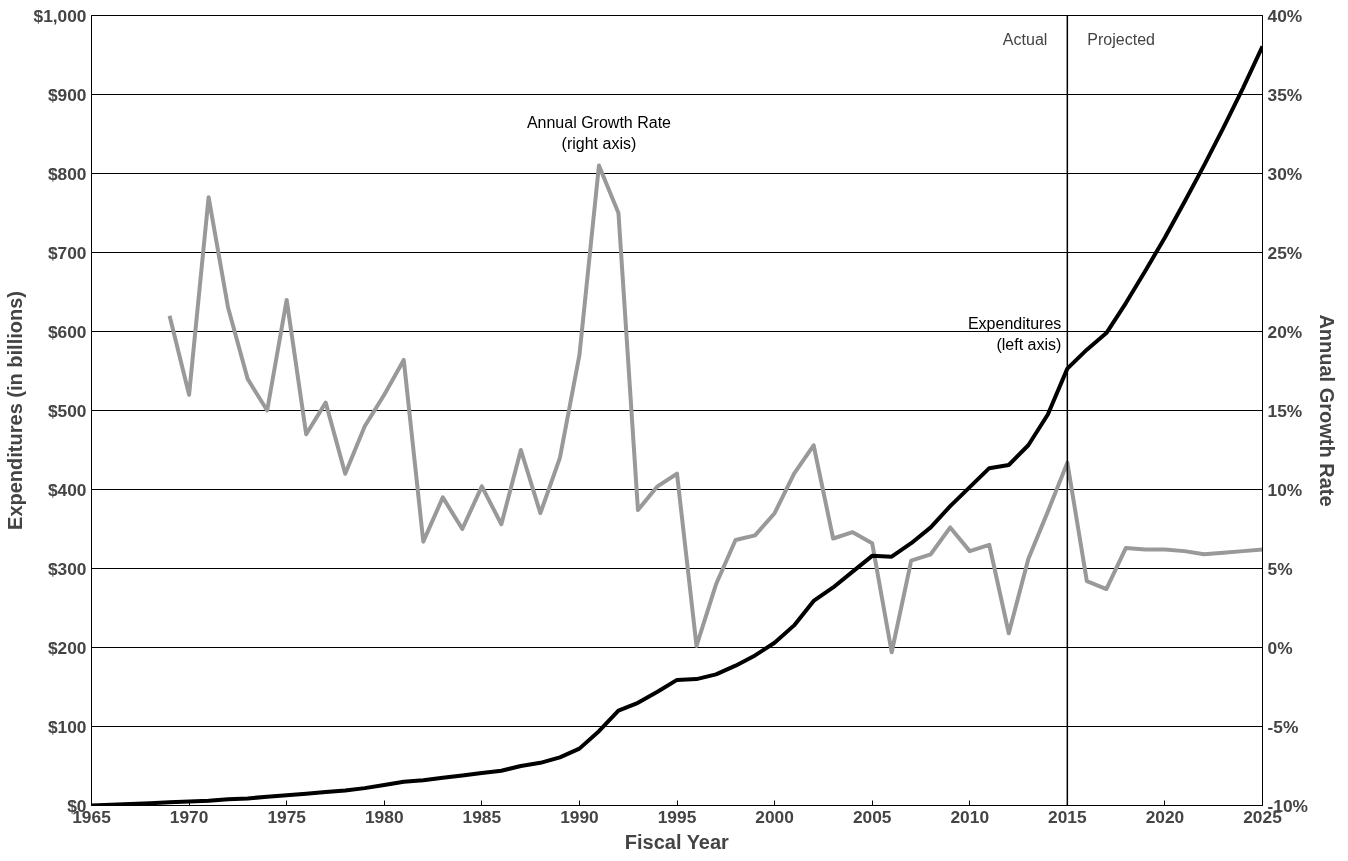 The image size is (1348, 861). What do you see at coordinates (67, 568) in the screenshot?
I see `y-tick-label: $300` at bounding box center [67, 568].